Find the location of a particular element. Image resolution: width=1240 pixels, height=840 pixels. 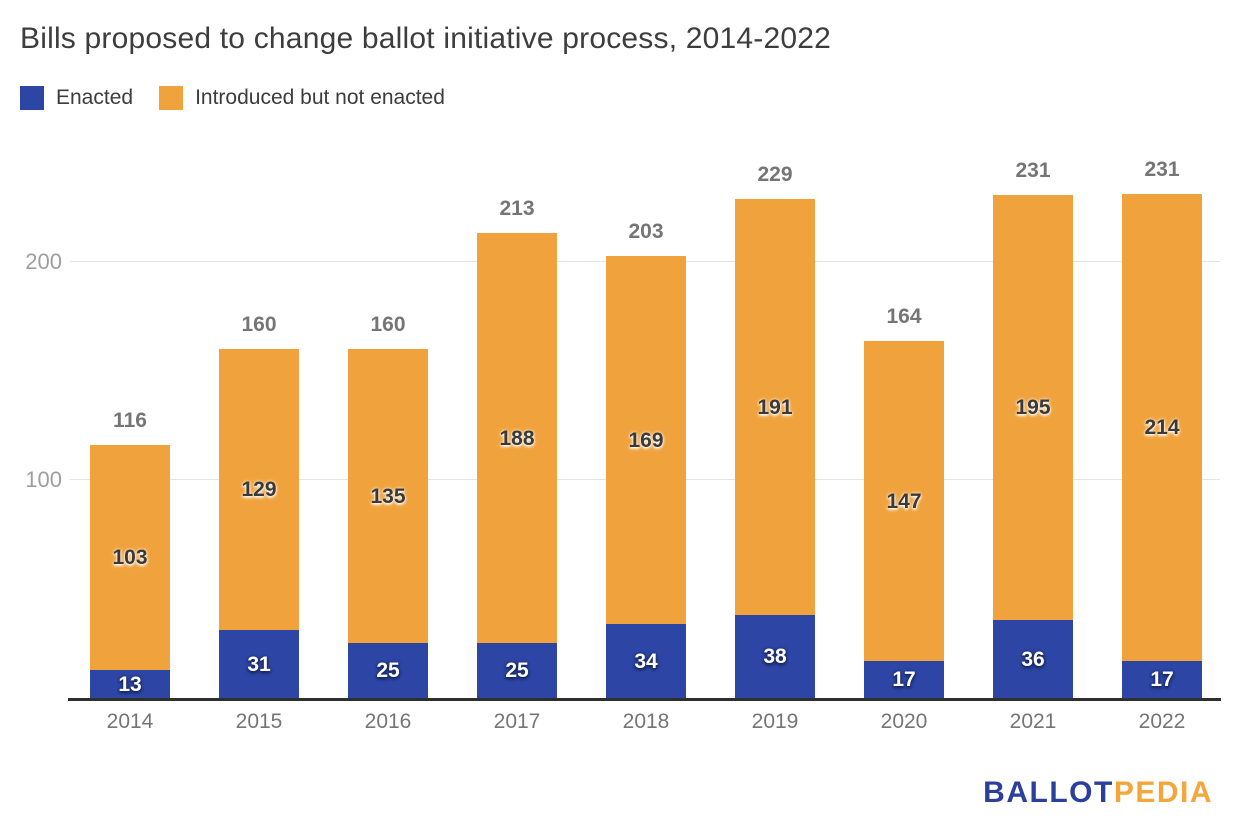

segment-enacted-2014: 13 is located at coordinates (130, 684).